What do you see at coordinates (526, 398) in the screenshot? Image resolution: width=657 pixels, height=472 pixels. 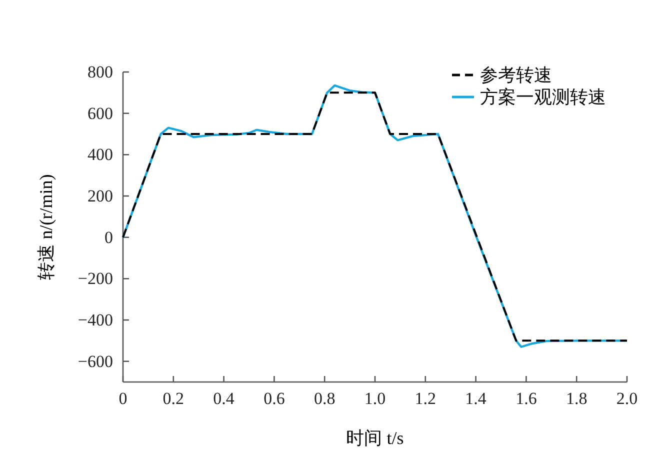 I see `x-tick-label: 1.6` at bounding box center [526, 398].